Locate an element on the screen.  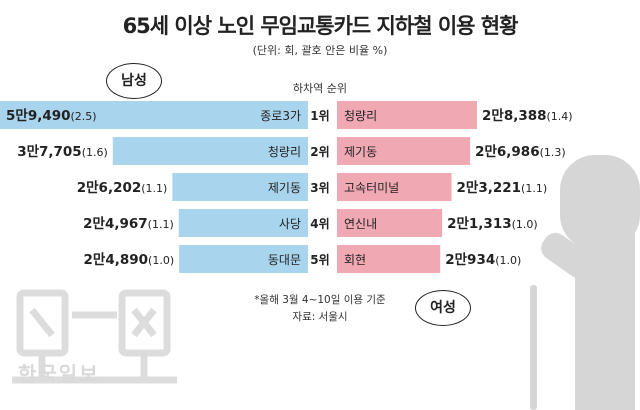
male-station-label: 종로3가 is located at coordinates (280, 116).